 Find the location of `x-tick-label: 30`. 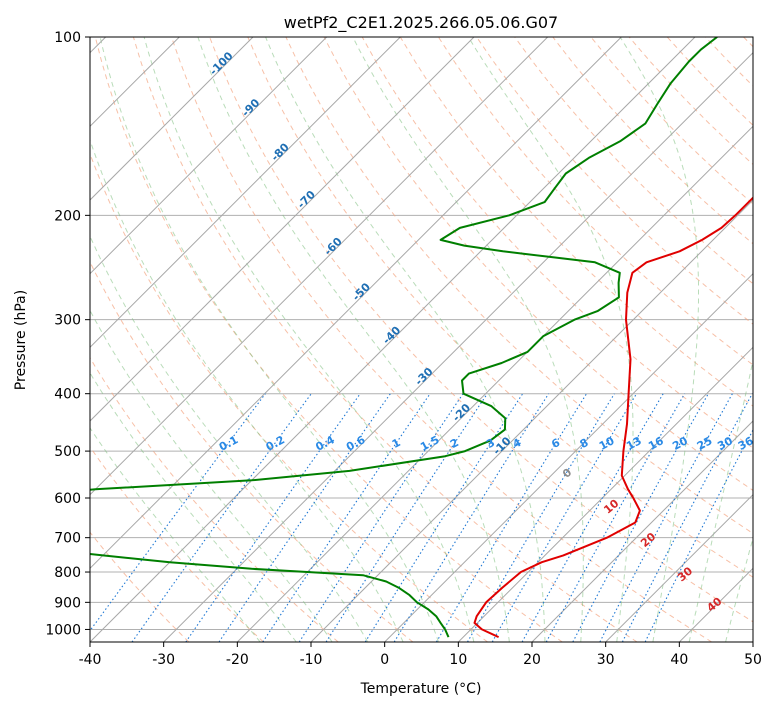

x-tick-label: 30 is located at coordinates (606, 660).